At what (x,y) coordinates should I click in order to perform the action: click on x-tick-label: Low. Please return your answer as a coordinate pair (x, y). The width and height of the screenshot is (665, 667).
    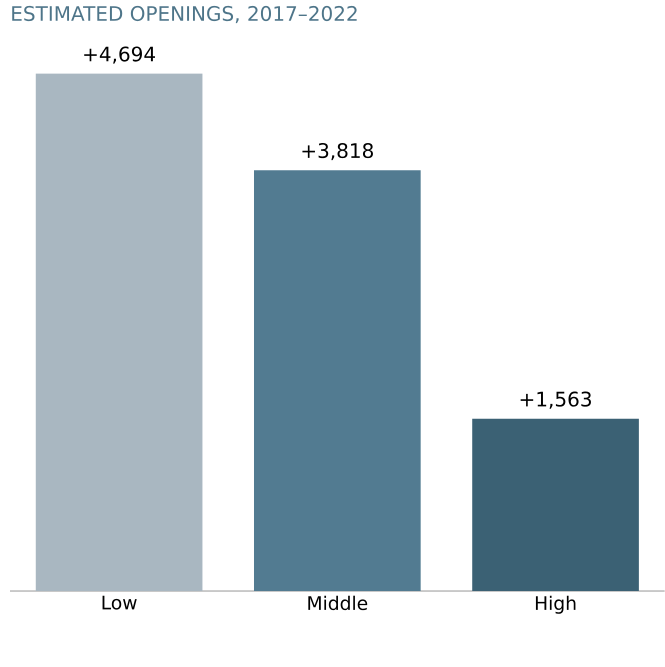
    Looking at the image, I should click on (119, 603).